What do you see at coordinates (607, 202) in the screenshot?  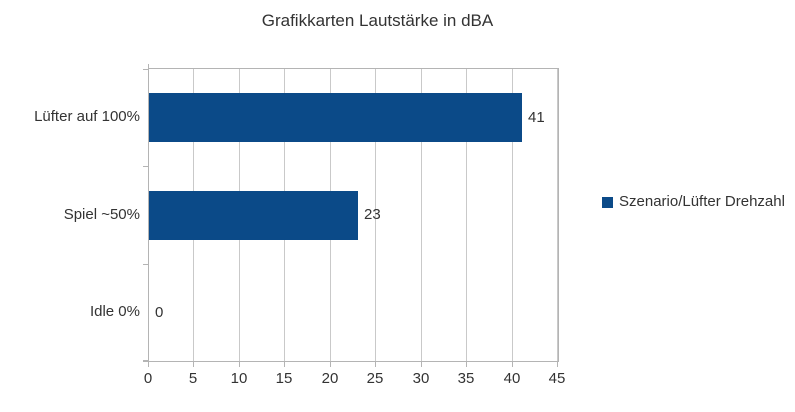 I see `legend-color-swatch-icon` at bounding box center [607, 202].